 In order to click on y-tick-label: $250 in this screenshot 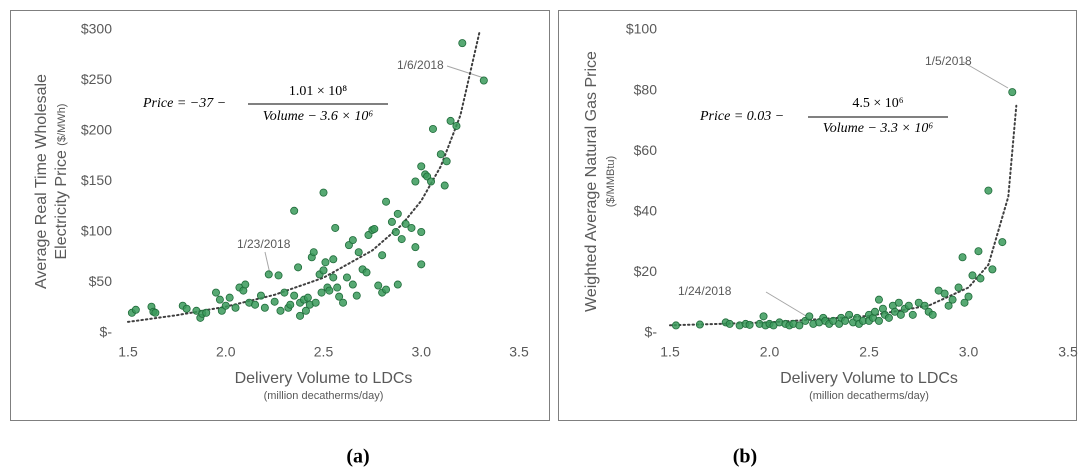, I will do `click(96, 79)`.